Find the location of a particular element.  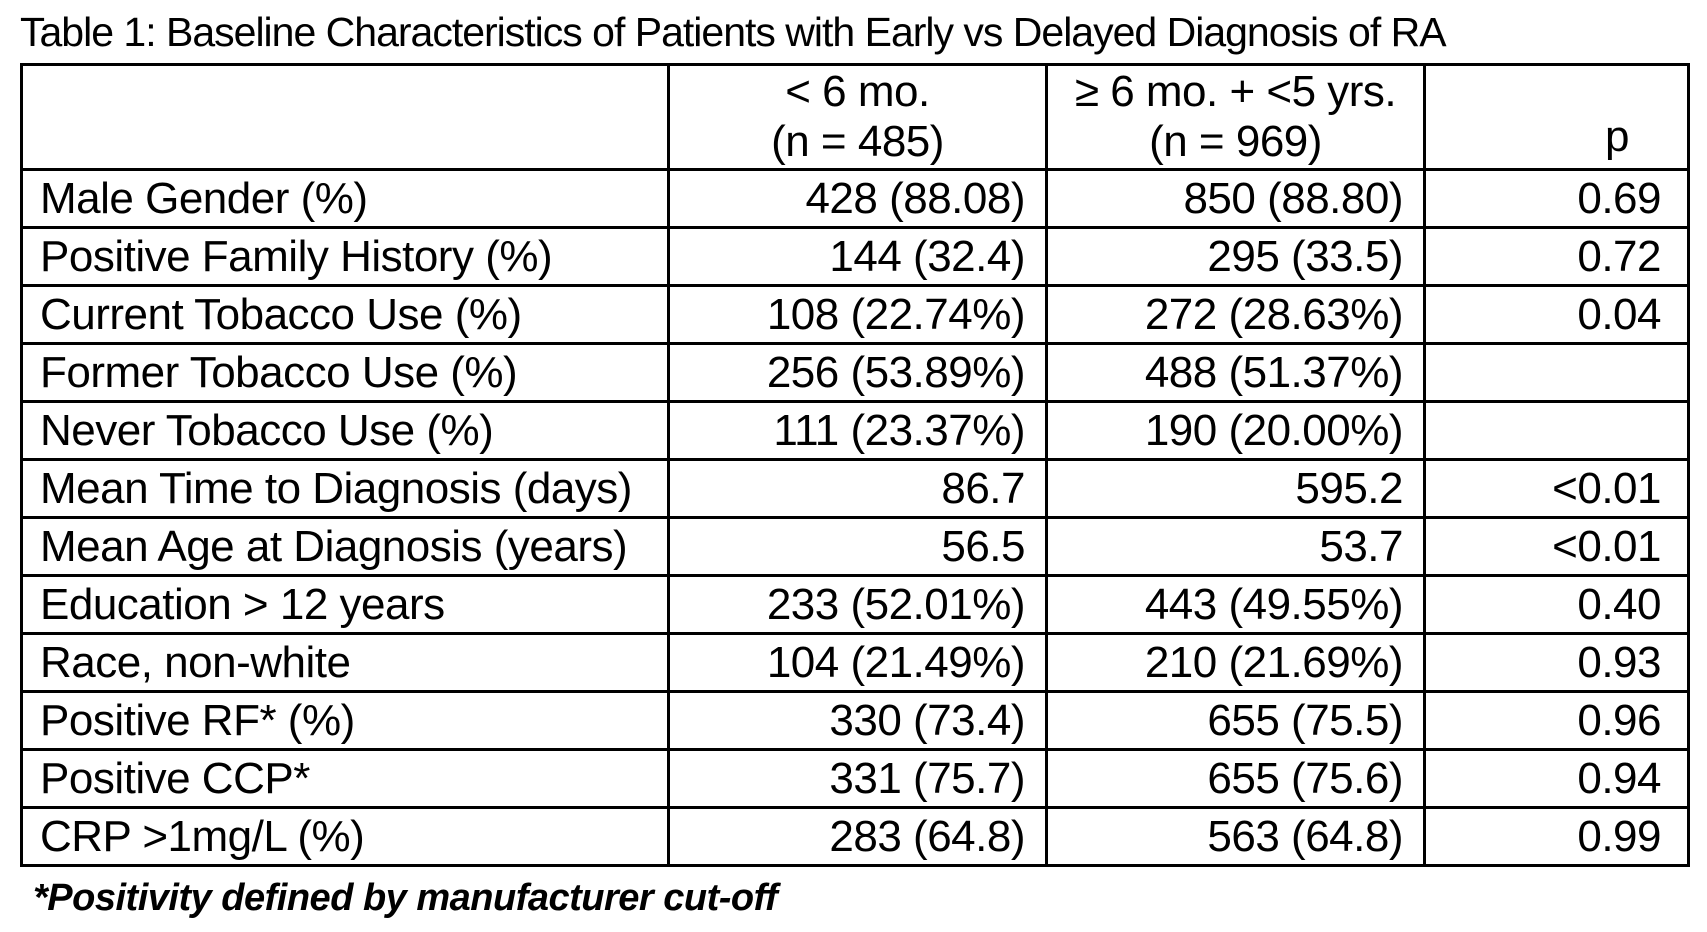

p-column-label: p is located at coordinates (1617, 137).